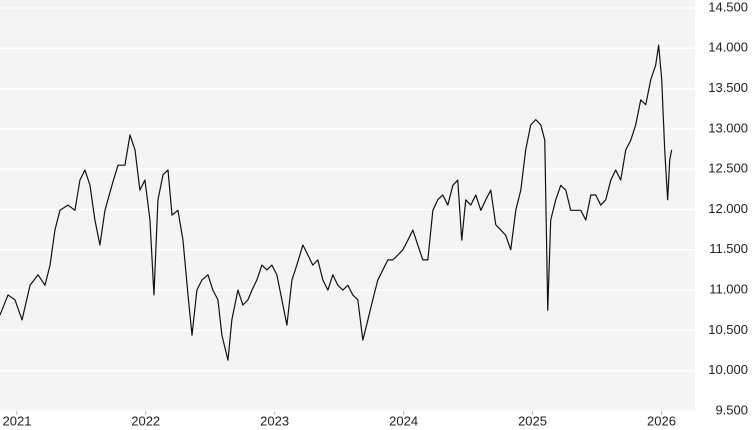 Image resolution: width=753 pixels, height=430 pixels. I want to click on y-tick-label: 12.000, so click(728, 208).